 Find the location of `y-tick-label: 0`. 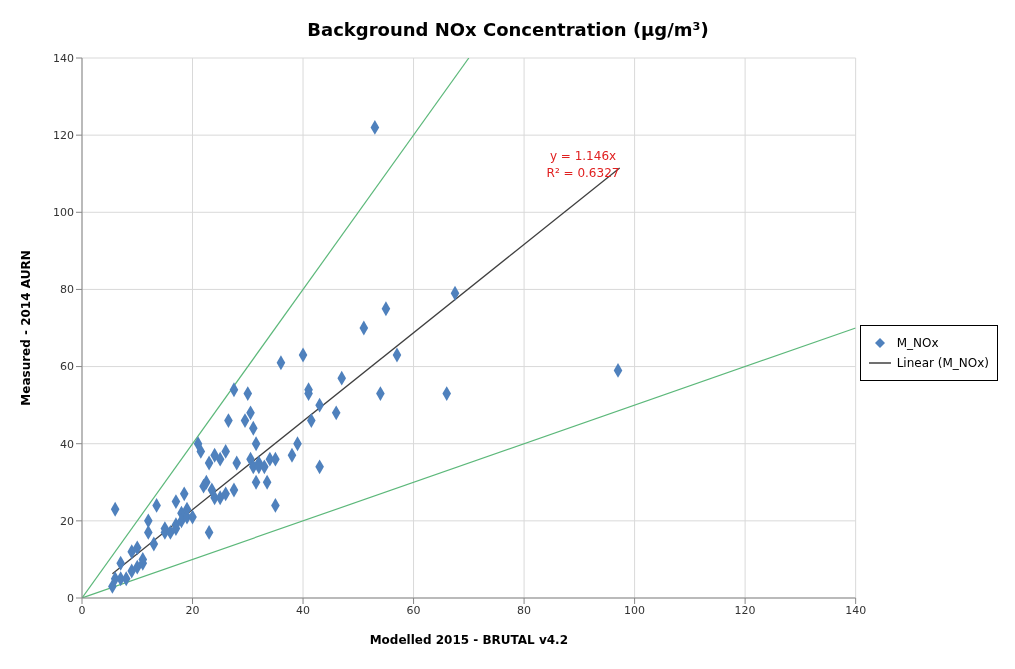

y-tick-label: 0 is located at coordinates (70, 598).